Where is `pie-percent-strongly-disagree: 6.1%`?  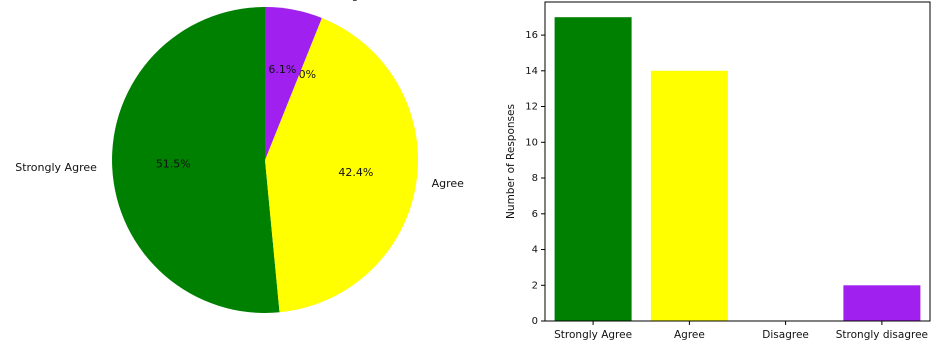
pie-percent-strongly-disagree: 6.1% is located at coordinates (282, 69).